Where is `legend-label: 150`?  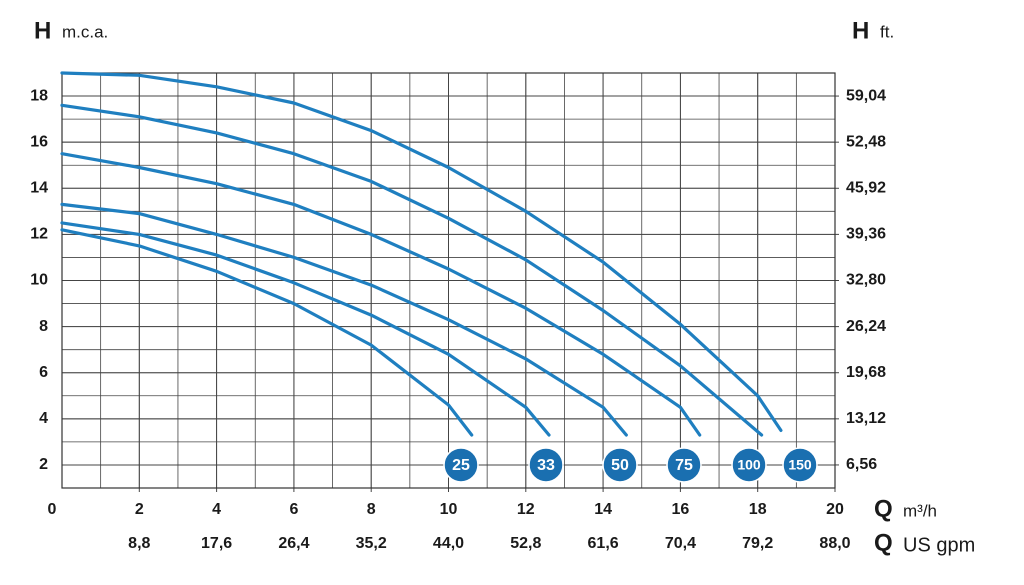
legend-label: 150 is located at coordinates (800, 465).